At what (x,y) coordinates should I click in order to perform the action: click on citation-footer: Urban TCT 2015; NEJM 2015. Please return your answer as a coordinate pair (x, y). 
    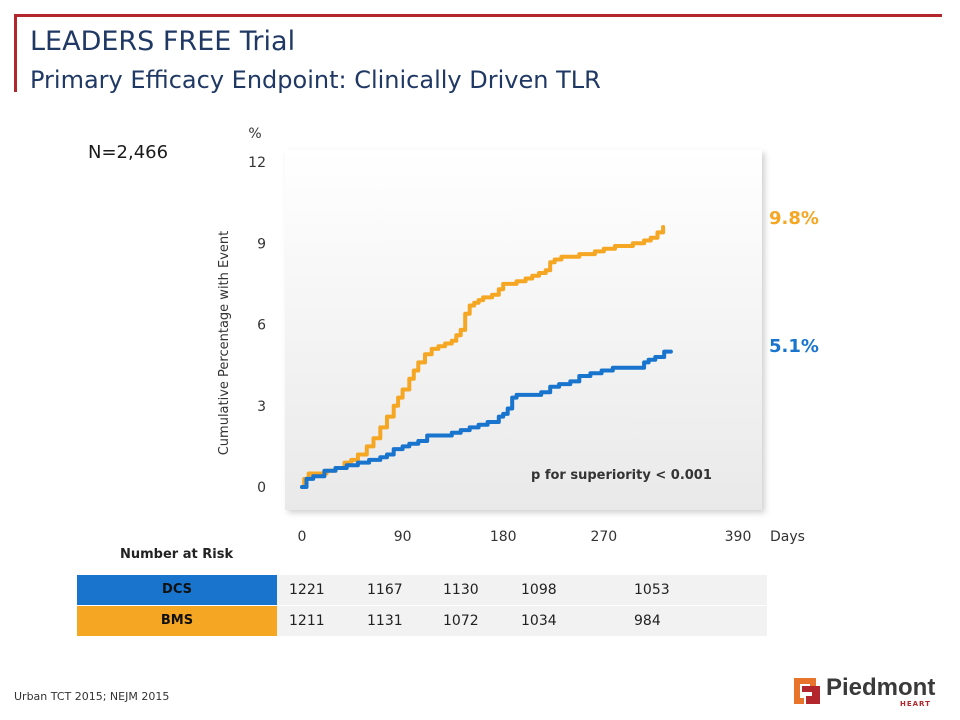
    Looking at the image, I should click on (92, 696).